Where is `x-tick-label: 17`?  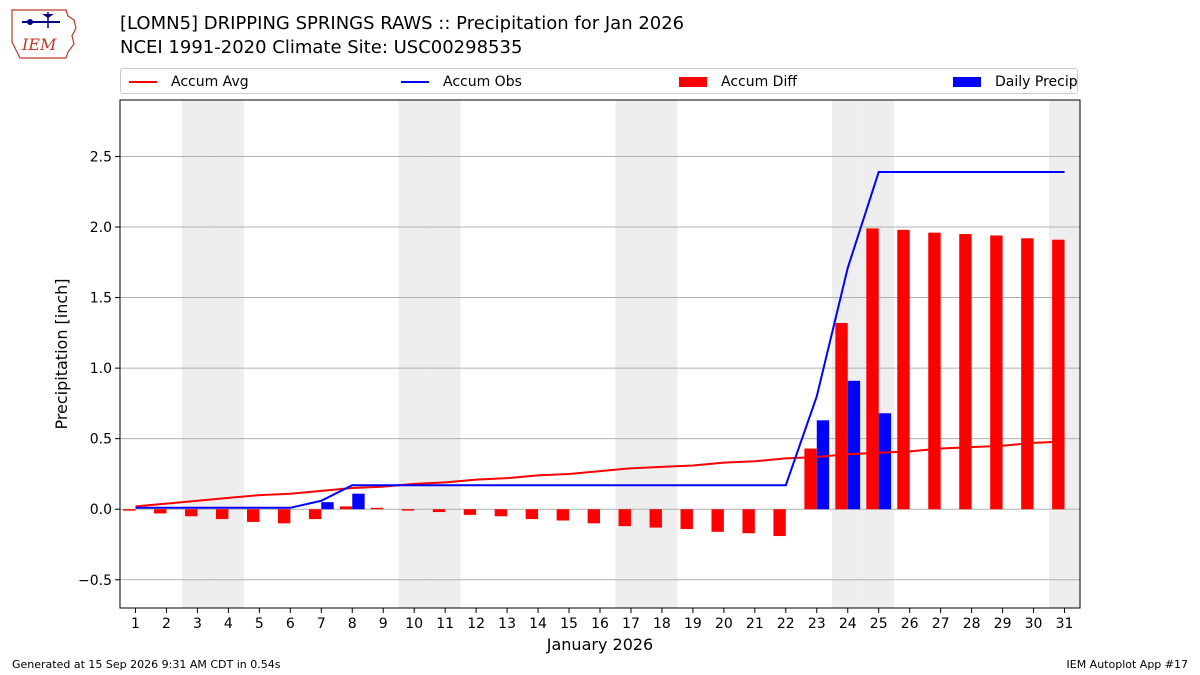
x-tick-label: 17 is located at coordinates (631, 624).